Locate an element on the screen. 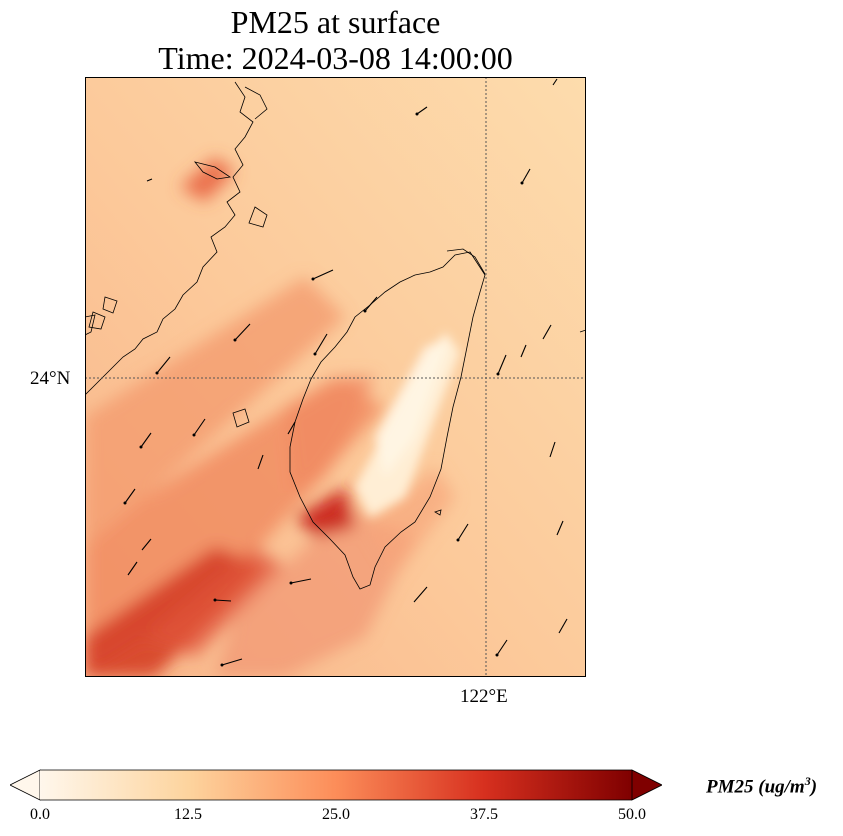 This screenshot has width=843, height=836. colorbar-max-extend is located at coordinates (646, 785).